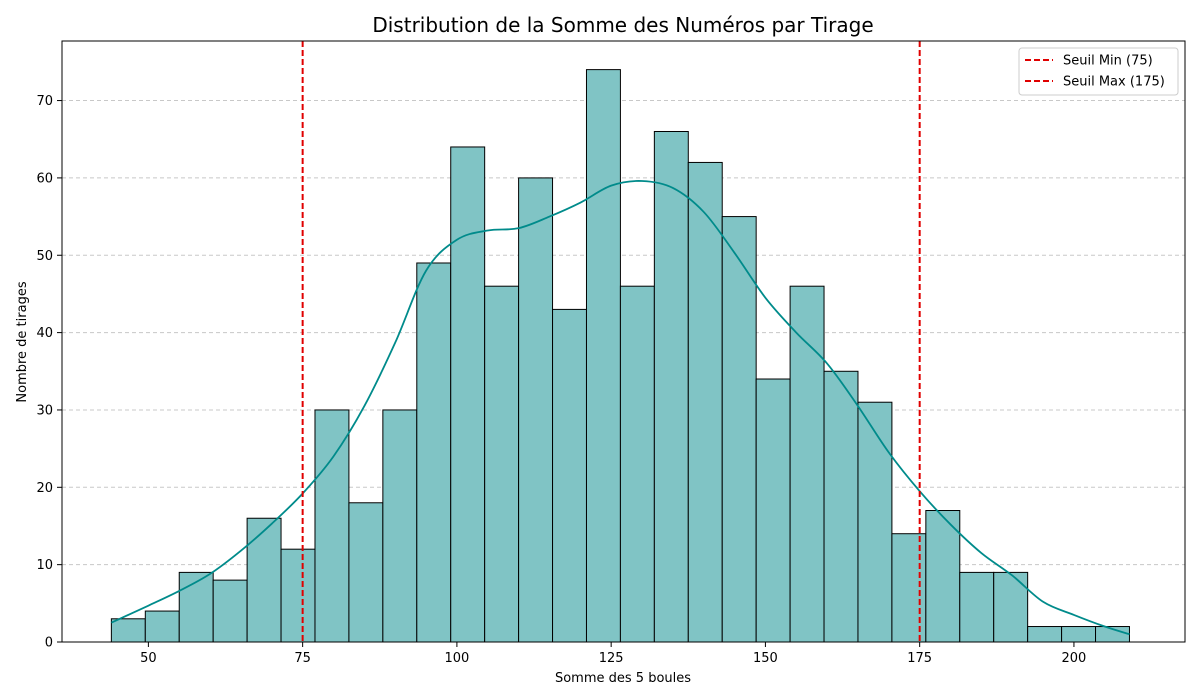  I want to click on legend: Seuil Min (75) Seuil Max (175), so click(1098, 71).